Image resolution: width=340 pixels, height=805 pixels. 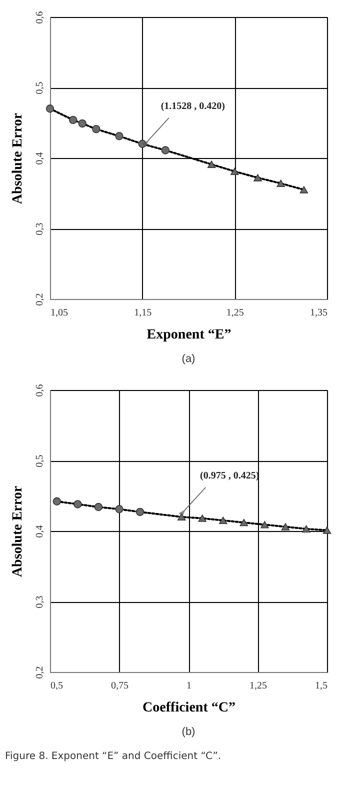 What do you see at coordinates (189, 686) in the screenshot?
I see `x-tick-label: 1` at bounding box center [189, 686].